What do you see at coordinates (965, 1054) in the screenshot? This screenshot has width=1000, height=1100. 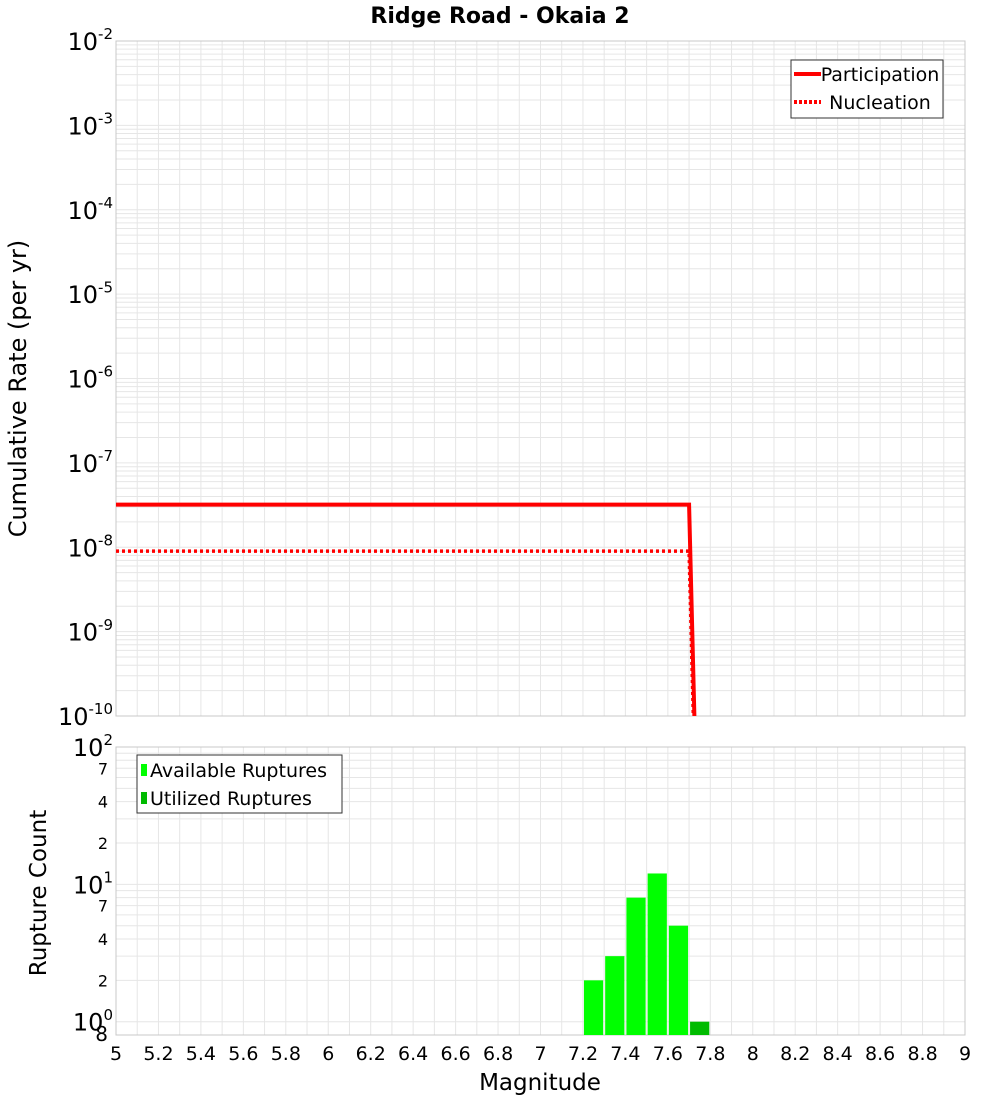 I see `x-tick-label: 9` at bounding box center [965, 1054].